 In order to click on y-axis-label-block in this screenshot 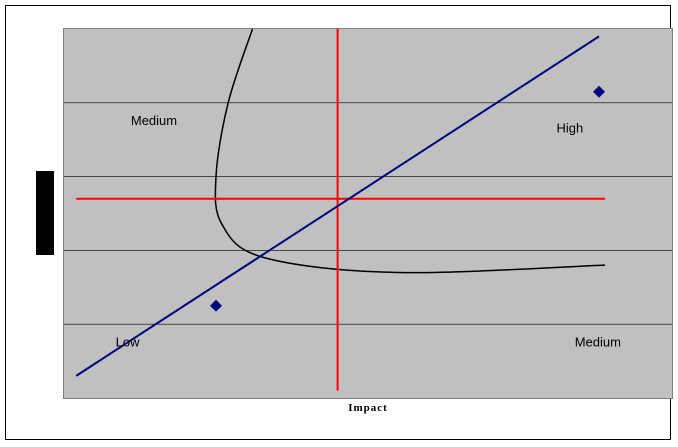, I will do `click(45, 213)`.